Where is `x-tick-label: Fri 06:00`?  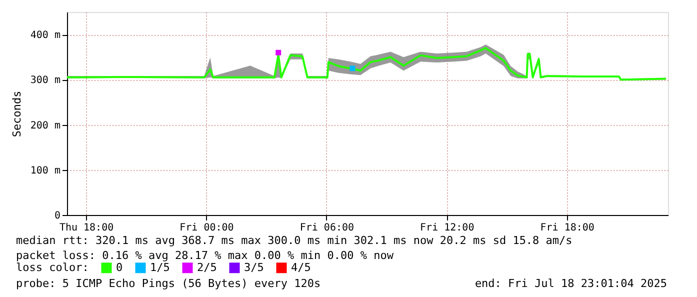
x-tick-label: Fri 06:00 is located at coordinates (327, 228).